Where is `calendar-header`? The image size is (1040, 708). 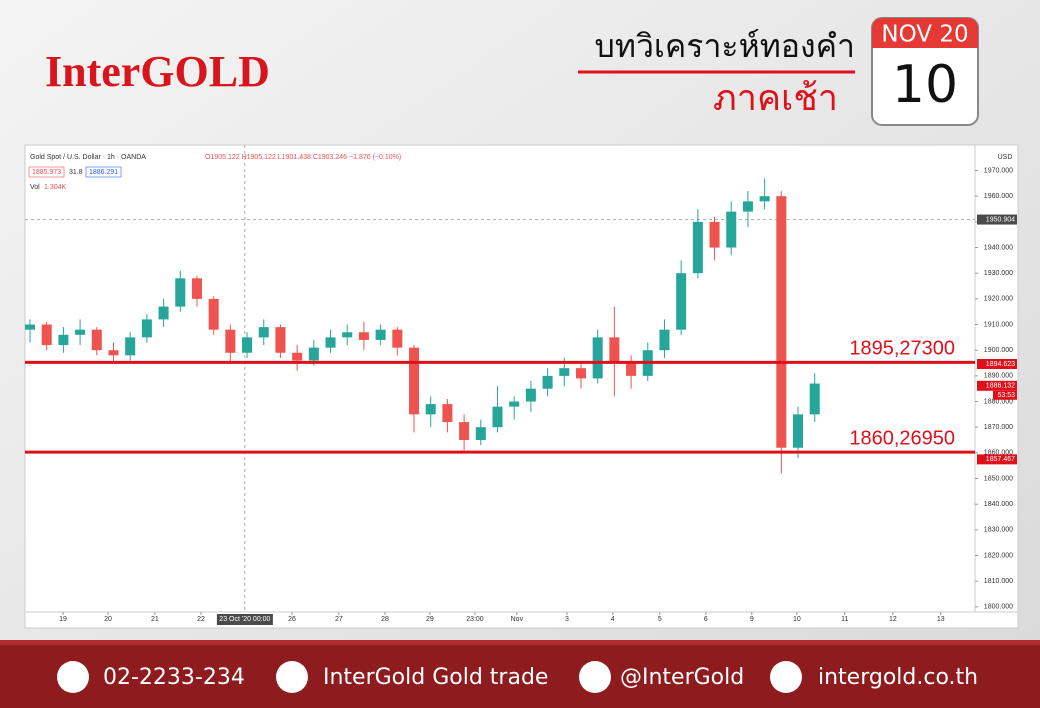 calendar-header is located at coordinates (925, 33).